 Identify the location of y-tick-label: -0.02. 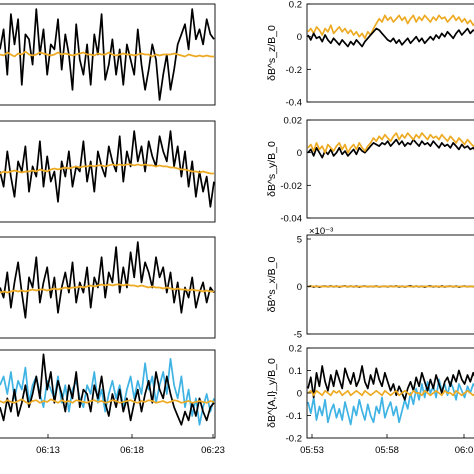
(291, 186).